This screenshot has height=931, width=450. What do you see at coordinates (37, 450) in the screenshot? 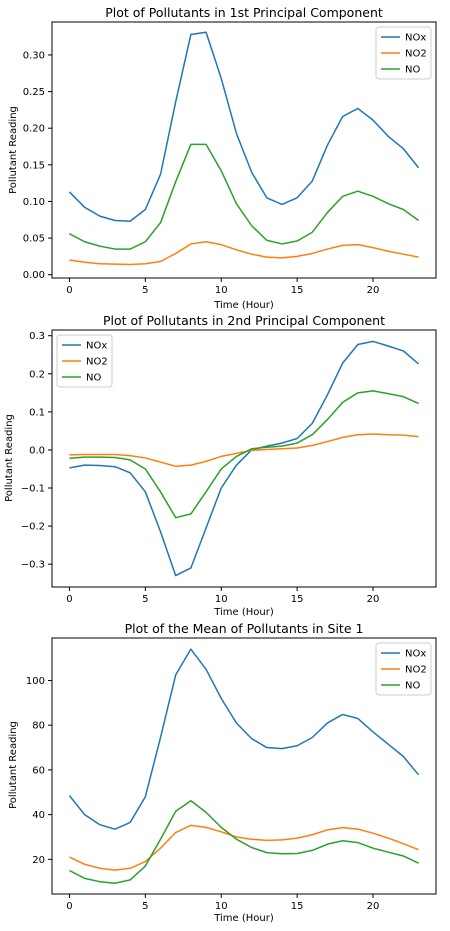
I see `y-tick-label: 0.0` at bounding box center [37, 450].